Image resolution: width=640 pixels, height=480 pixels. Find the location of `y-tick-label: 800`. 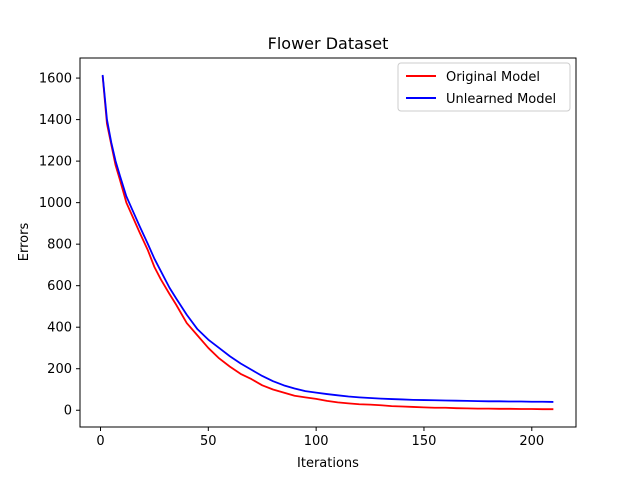

y-tick-label: 800 is located at coordinates (59, 245).